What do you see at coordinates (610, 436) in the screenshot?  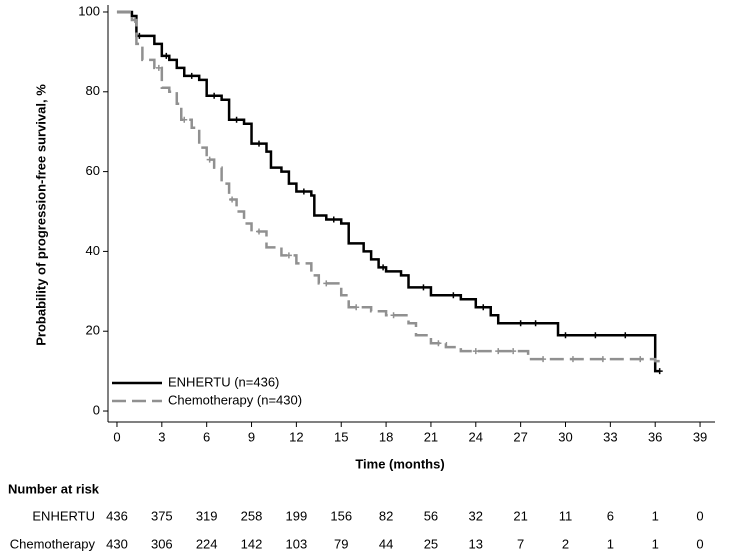 I see `x-tick-label: 33` at bounding box center [610, 436].